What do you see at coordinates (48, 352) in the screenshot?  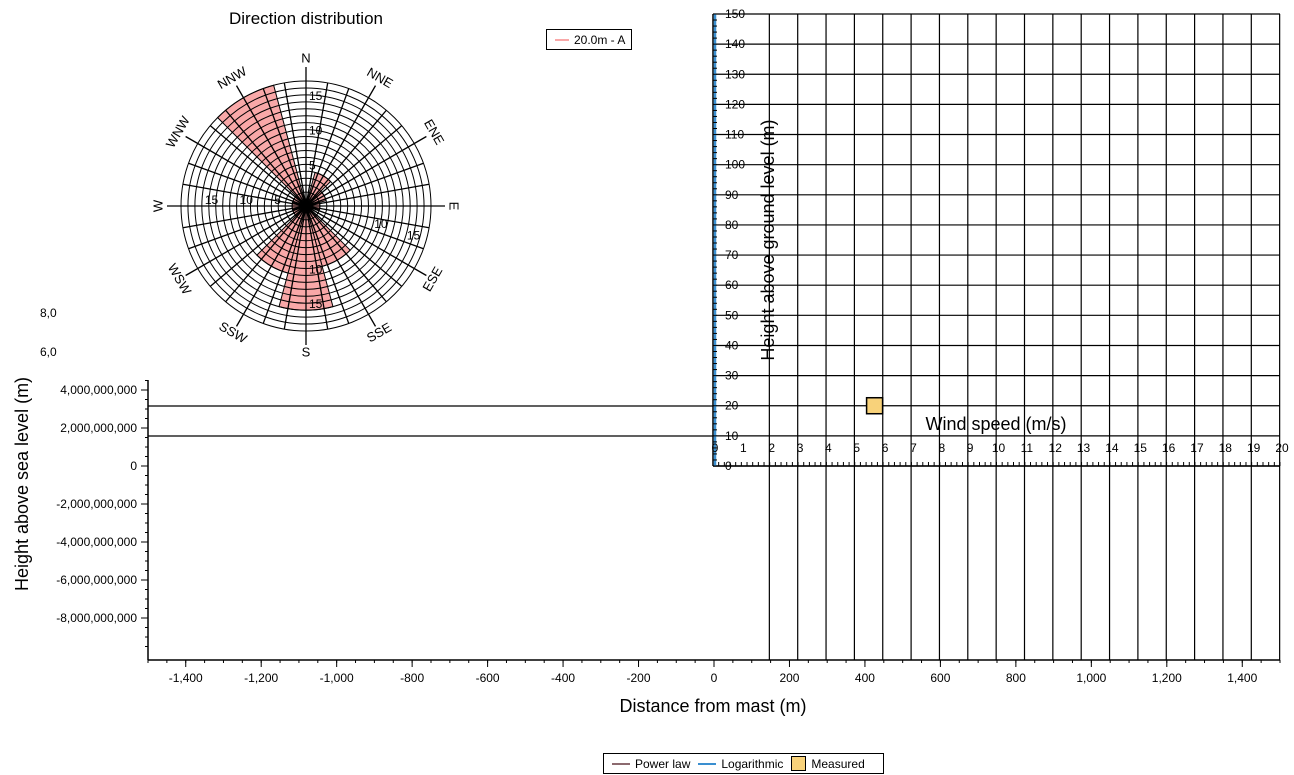 I see `clipped-tick-label-second: 6,0` at bounding box center [48, 352].